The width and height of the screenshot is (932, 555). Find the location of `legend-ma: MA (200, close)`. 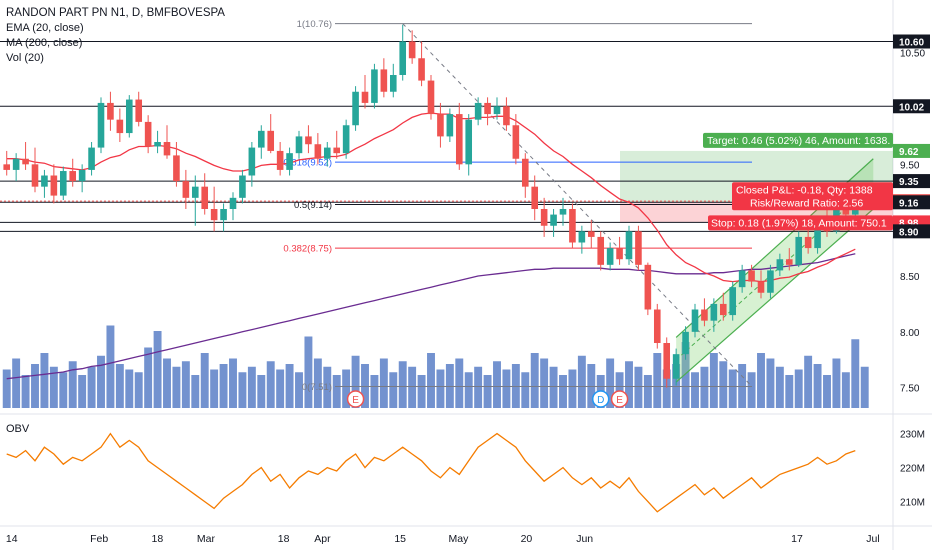

legend-ma: MA (200, close) is located at coordinates (44, 43).